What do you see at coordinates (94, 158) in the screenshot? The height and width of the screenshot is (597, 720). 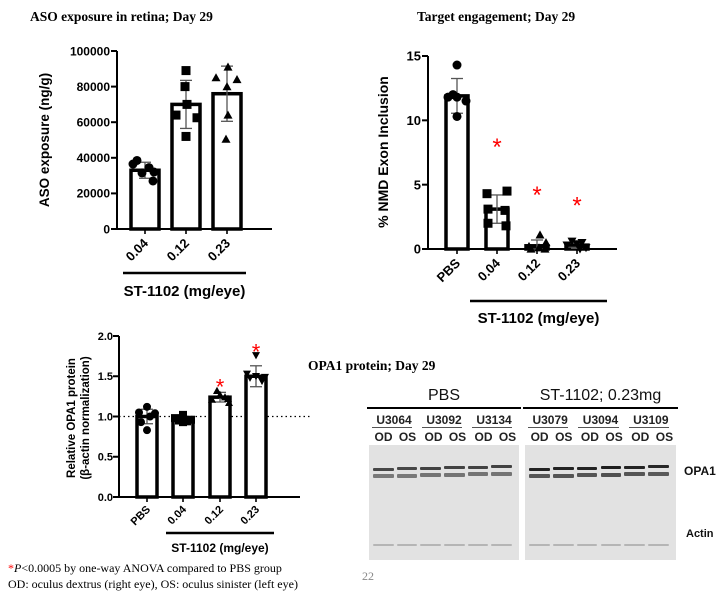 I see `y-tick-label: 40000` at bounding box center [94, 158].